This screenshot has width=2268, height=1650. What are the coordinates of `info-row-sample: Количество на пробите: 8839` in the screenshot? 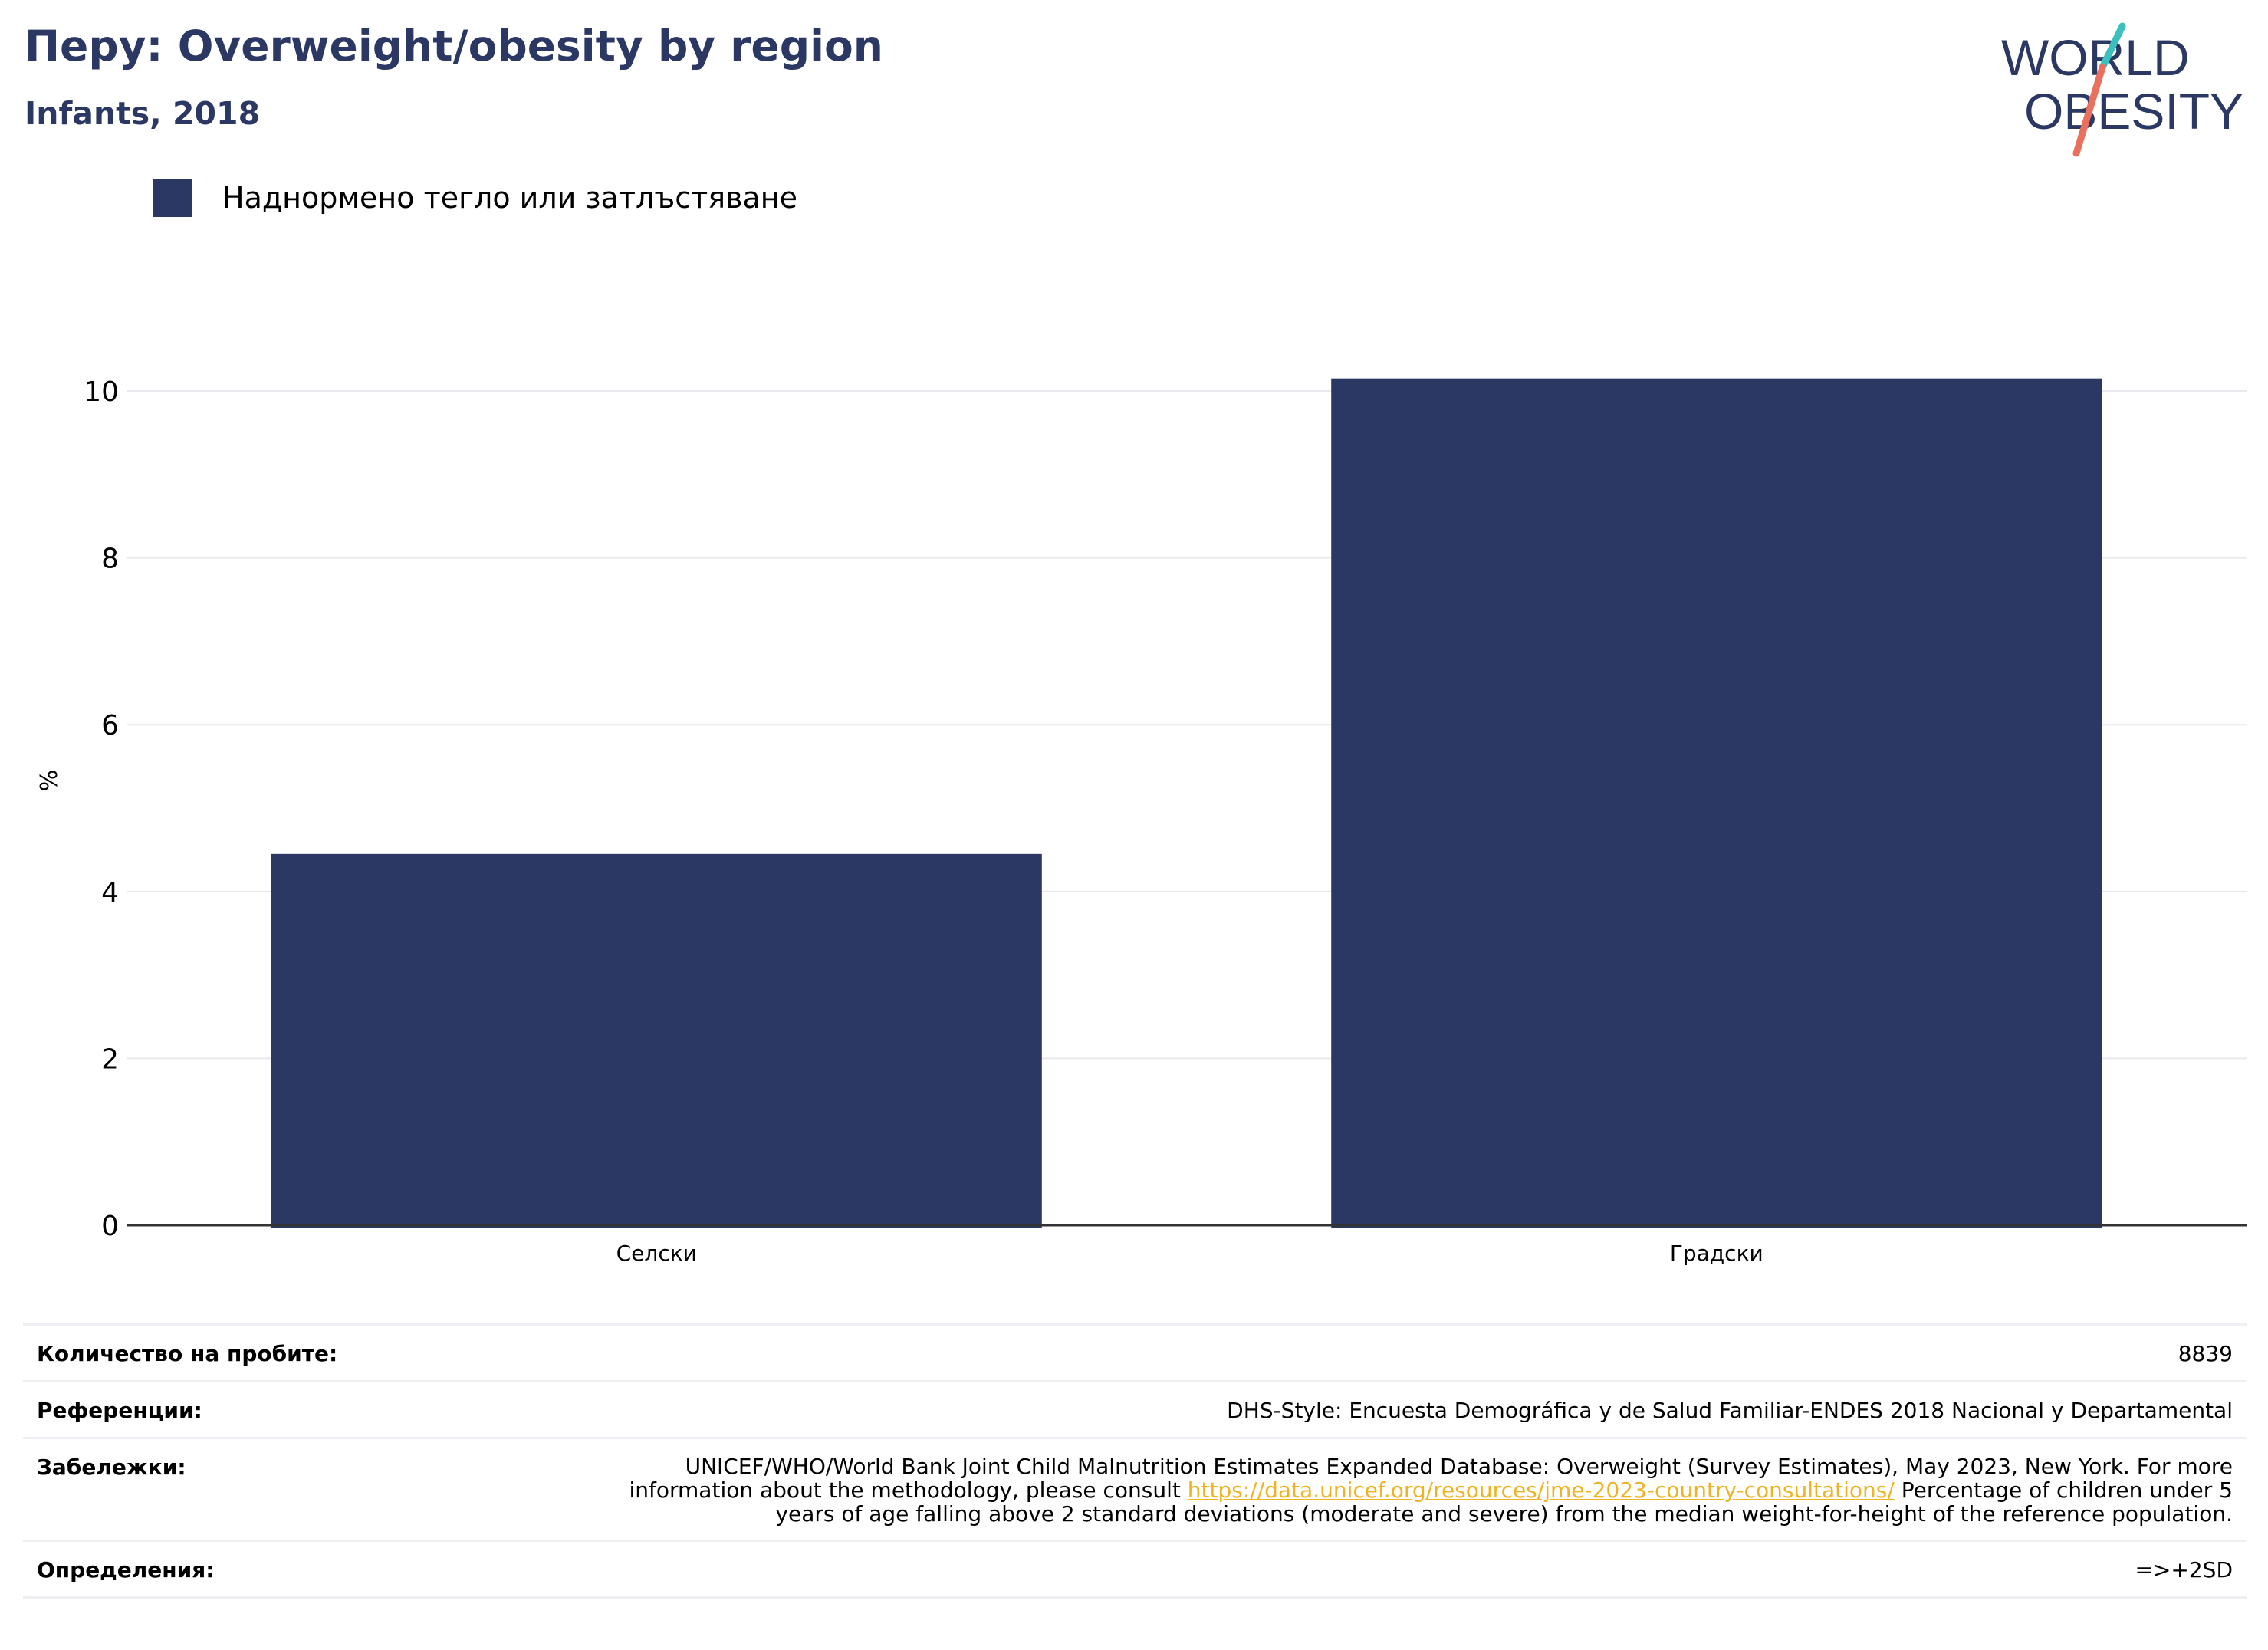 It's located at (1135, 1351).